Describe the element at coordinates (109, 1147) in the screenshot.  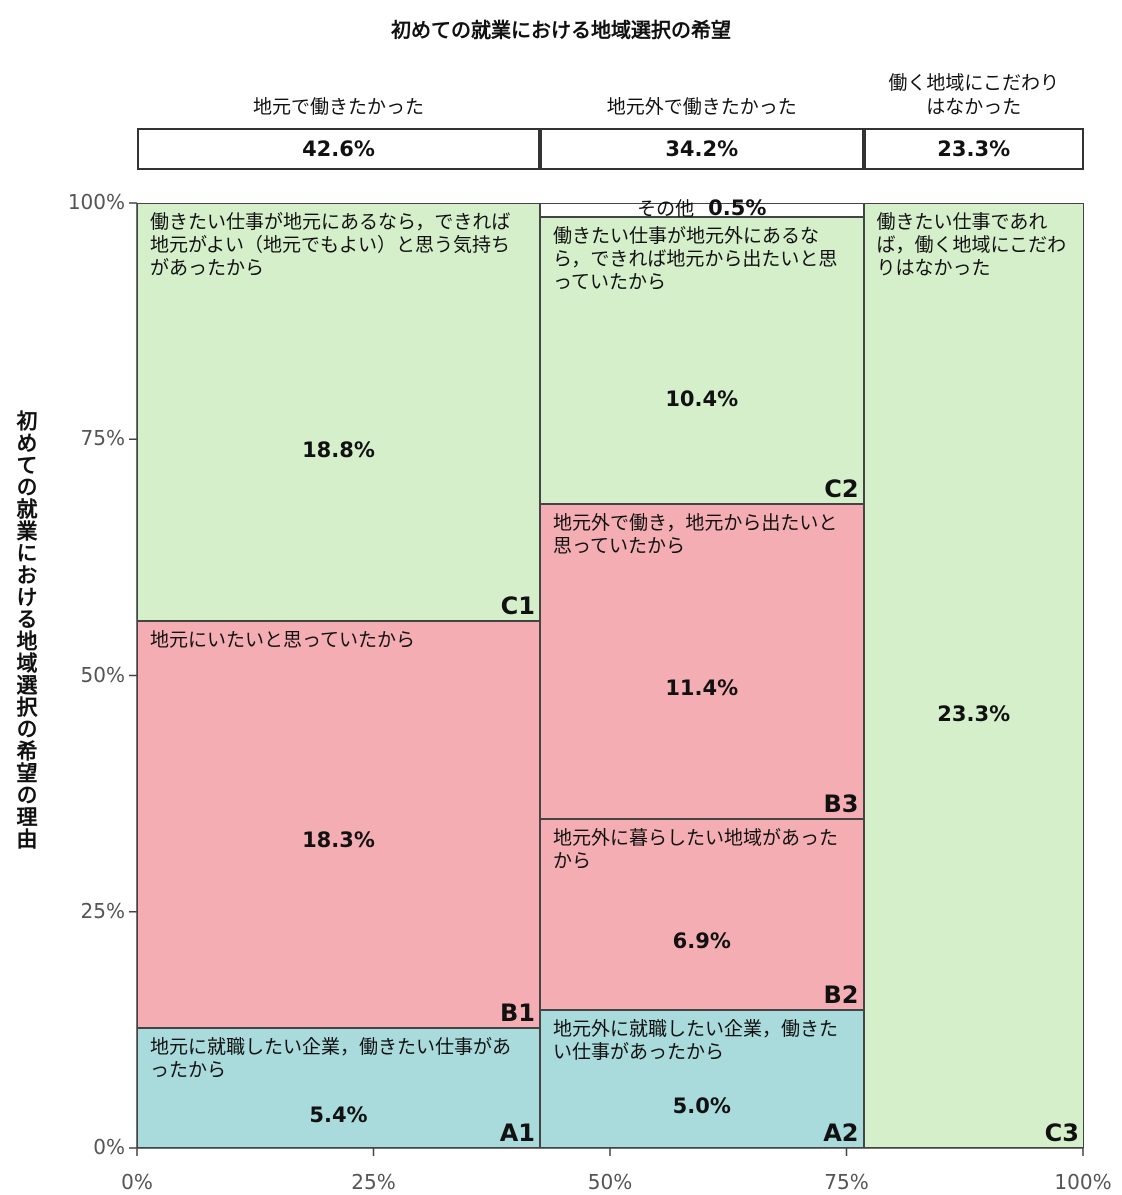
I see `y-tick-label: 0%` at that location.